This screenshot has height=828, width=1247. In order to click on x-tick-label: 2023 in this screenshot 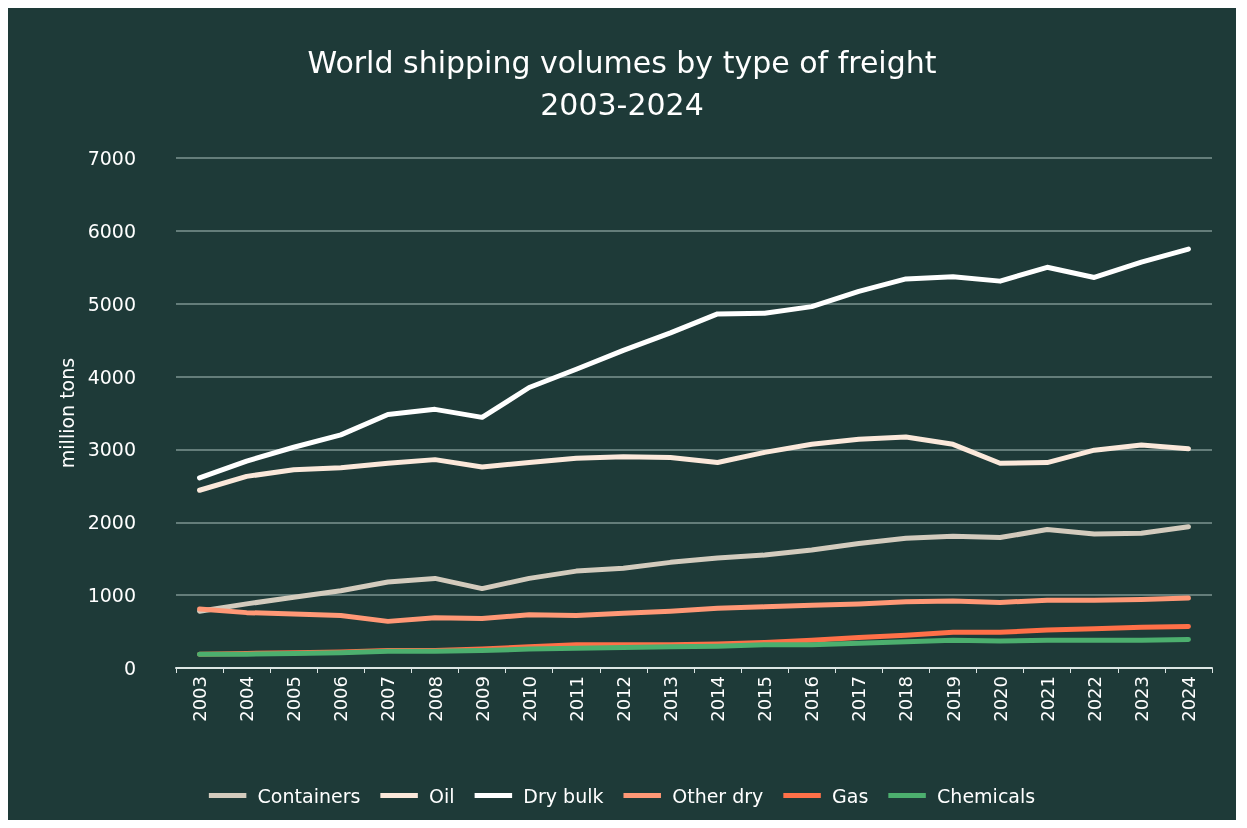, I will do `click(1141, 699)`.